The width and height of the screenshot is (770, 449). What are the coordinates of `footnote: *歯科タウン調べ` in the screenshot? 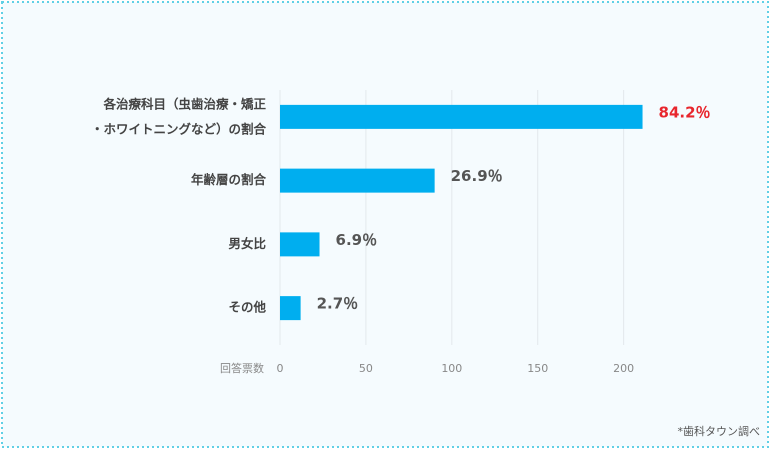 It's located at (719, 431).